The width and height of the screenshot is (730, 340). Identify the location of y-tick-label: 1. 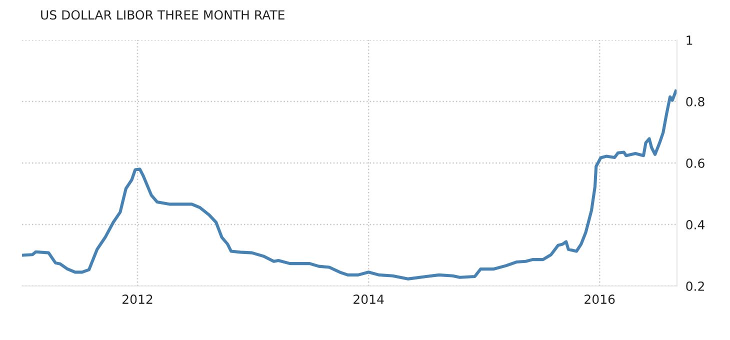
(689, 40).